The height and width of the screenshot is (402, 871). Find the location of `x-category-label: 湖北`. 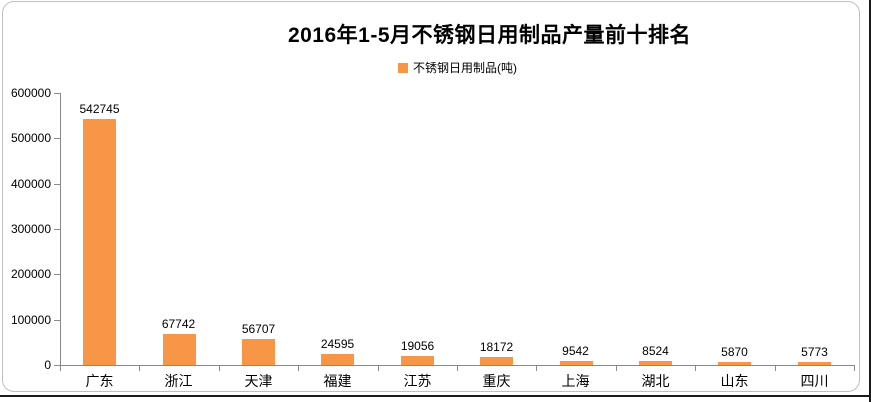

x-category-label: 湖北 is located at coordinates (655, 381).